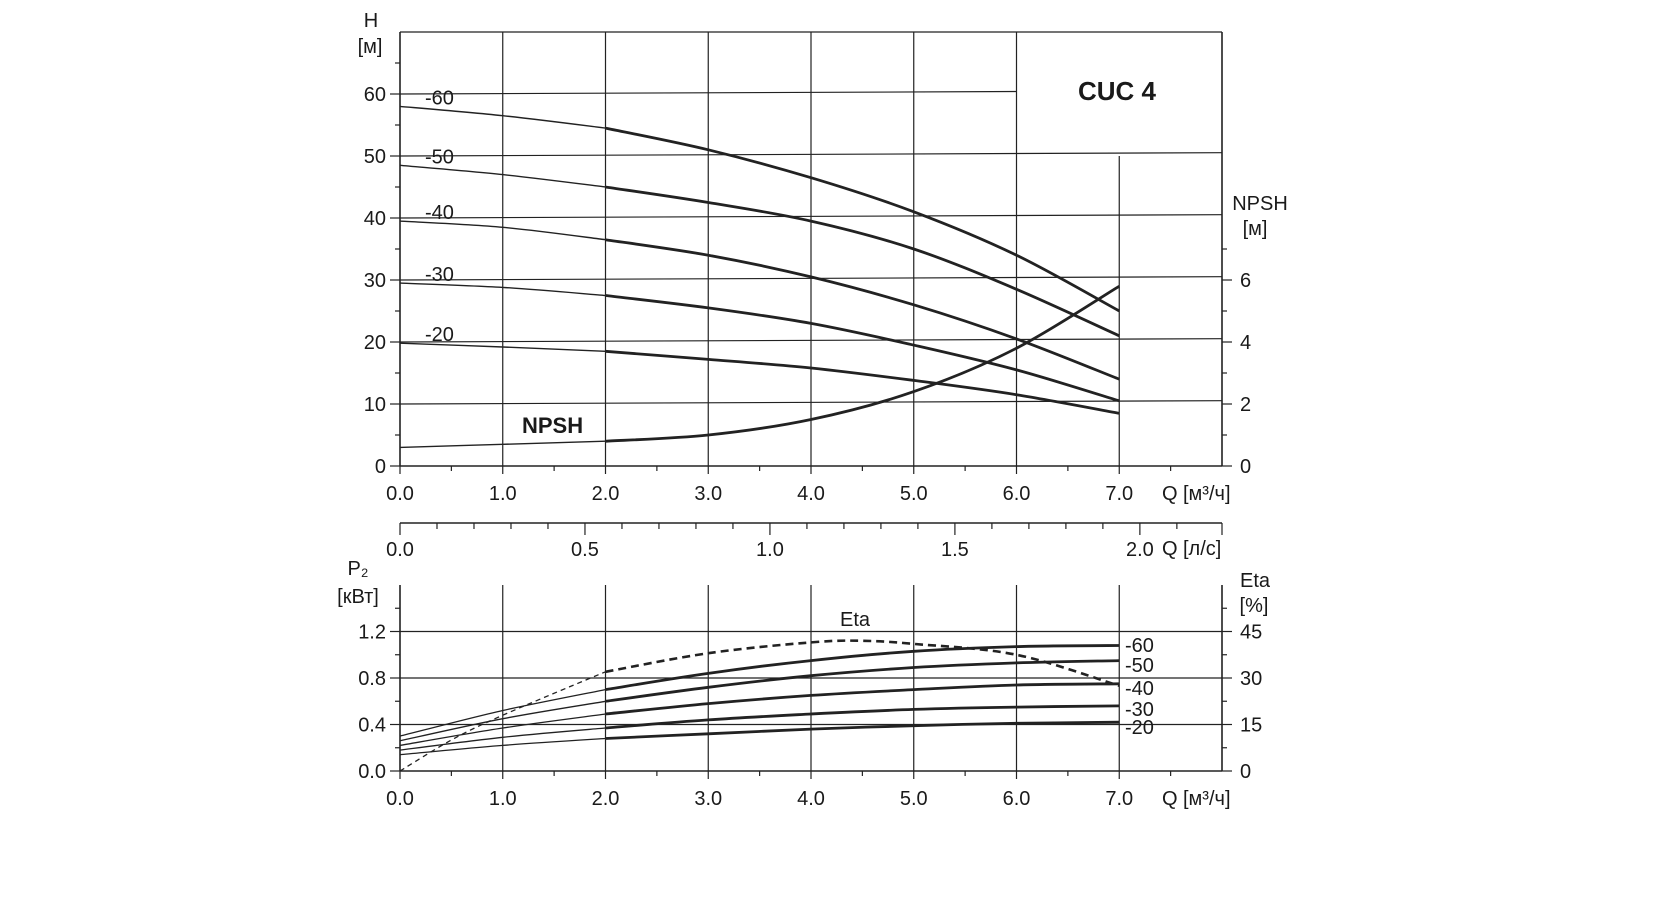 Image resolution: width=1672 pixels, height=900 pixels. What do you see at coordinates (1255, 581) in the screenshot?
I see `y2-axis-label: Eta` at bounding box center [1255, 581].